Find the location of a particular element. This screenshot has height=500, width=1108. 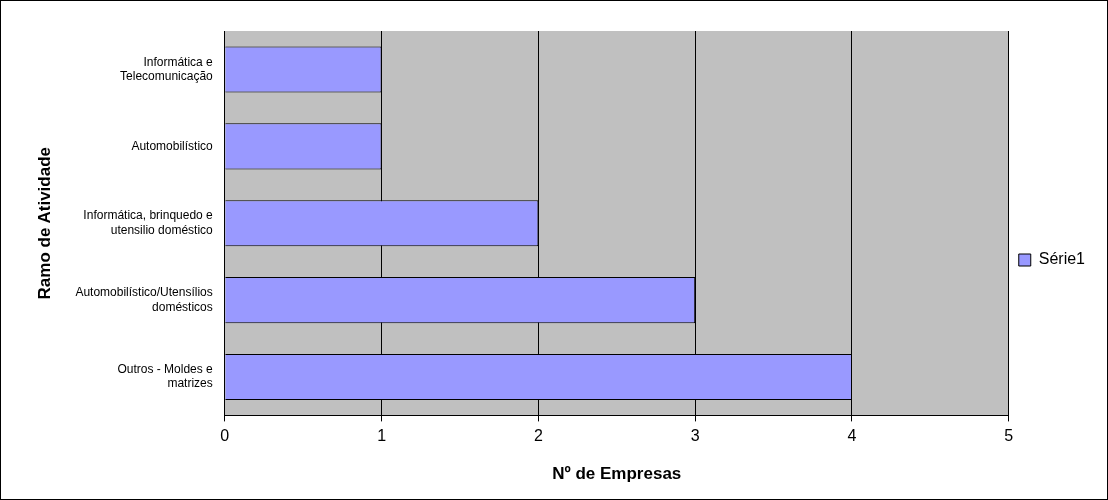

x-tick-label: 2 is located at coordinates (538, 436).